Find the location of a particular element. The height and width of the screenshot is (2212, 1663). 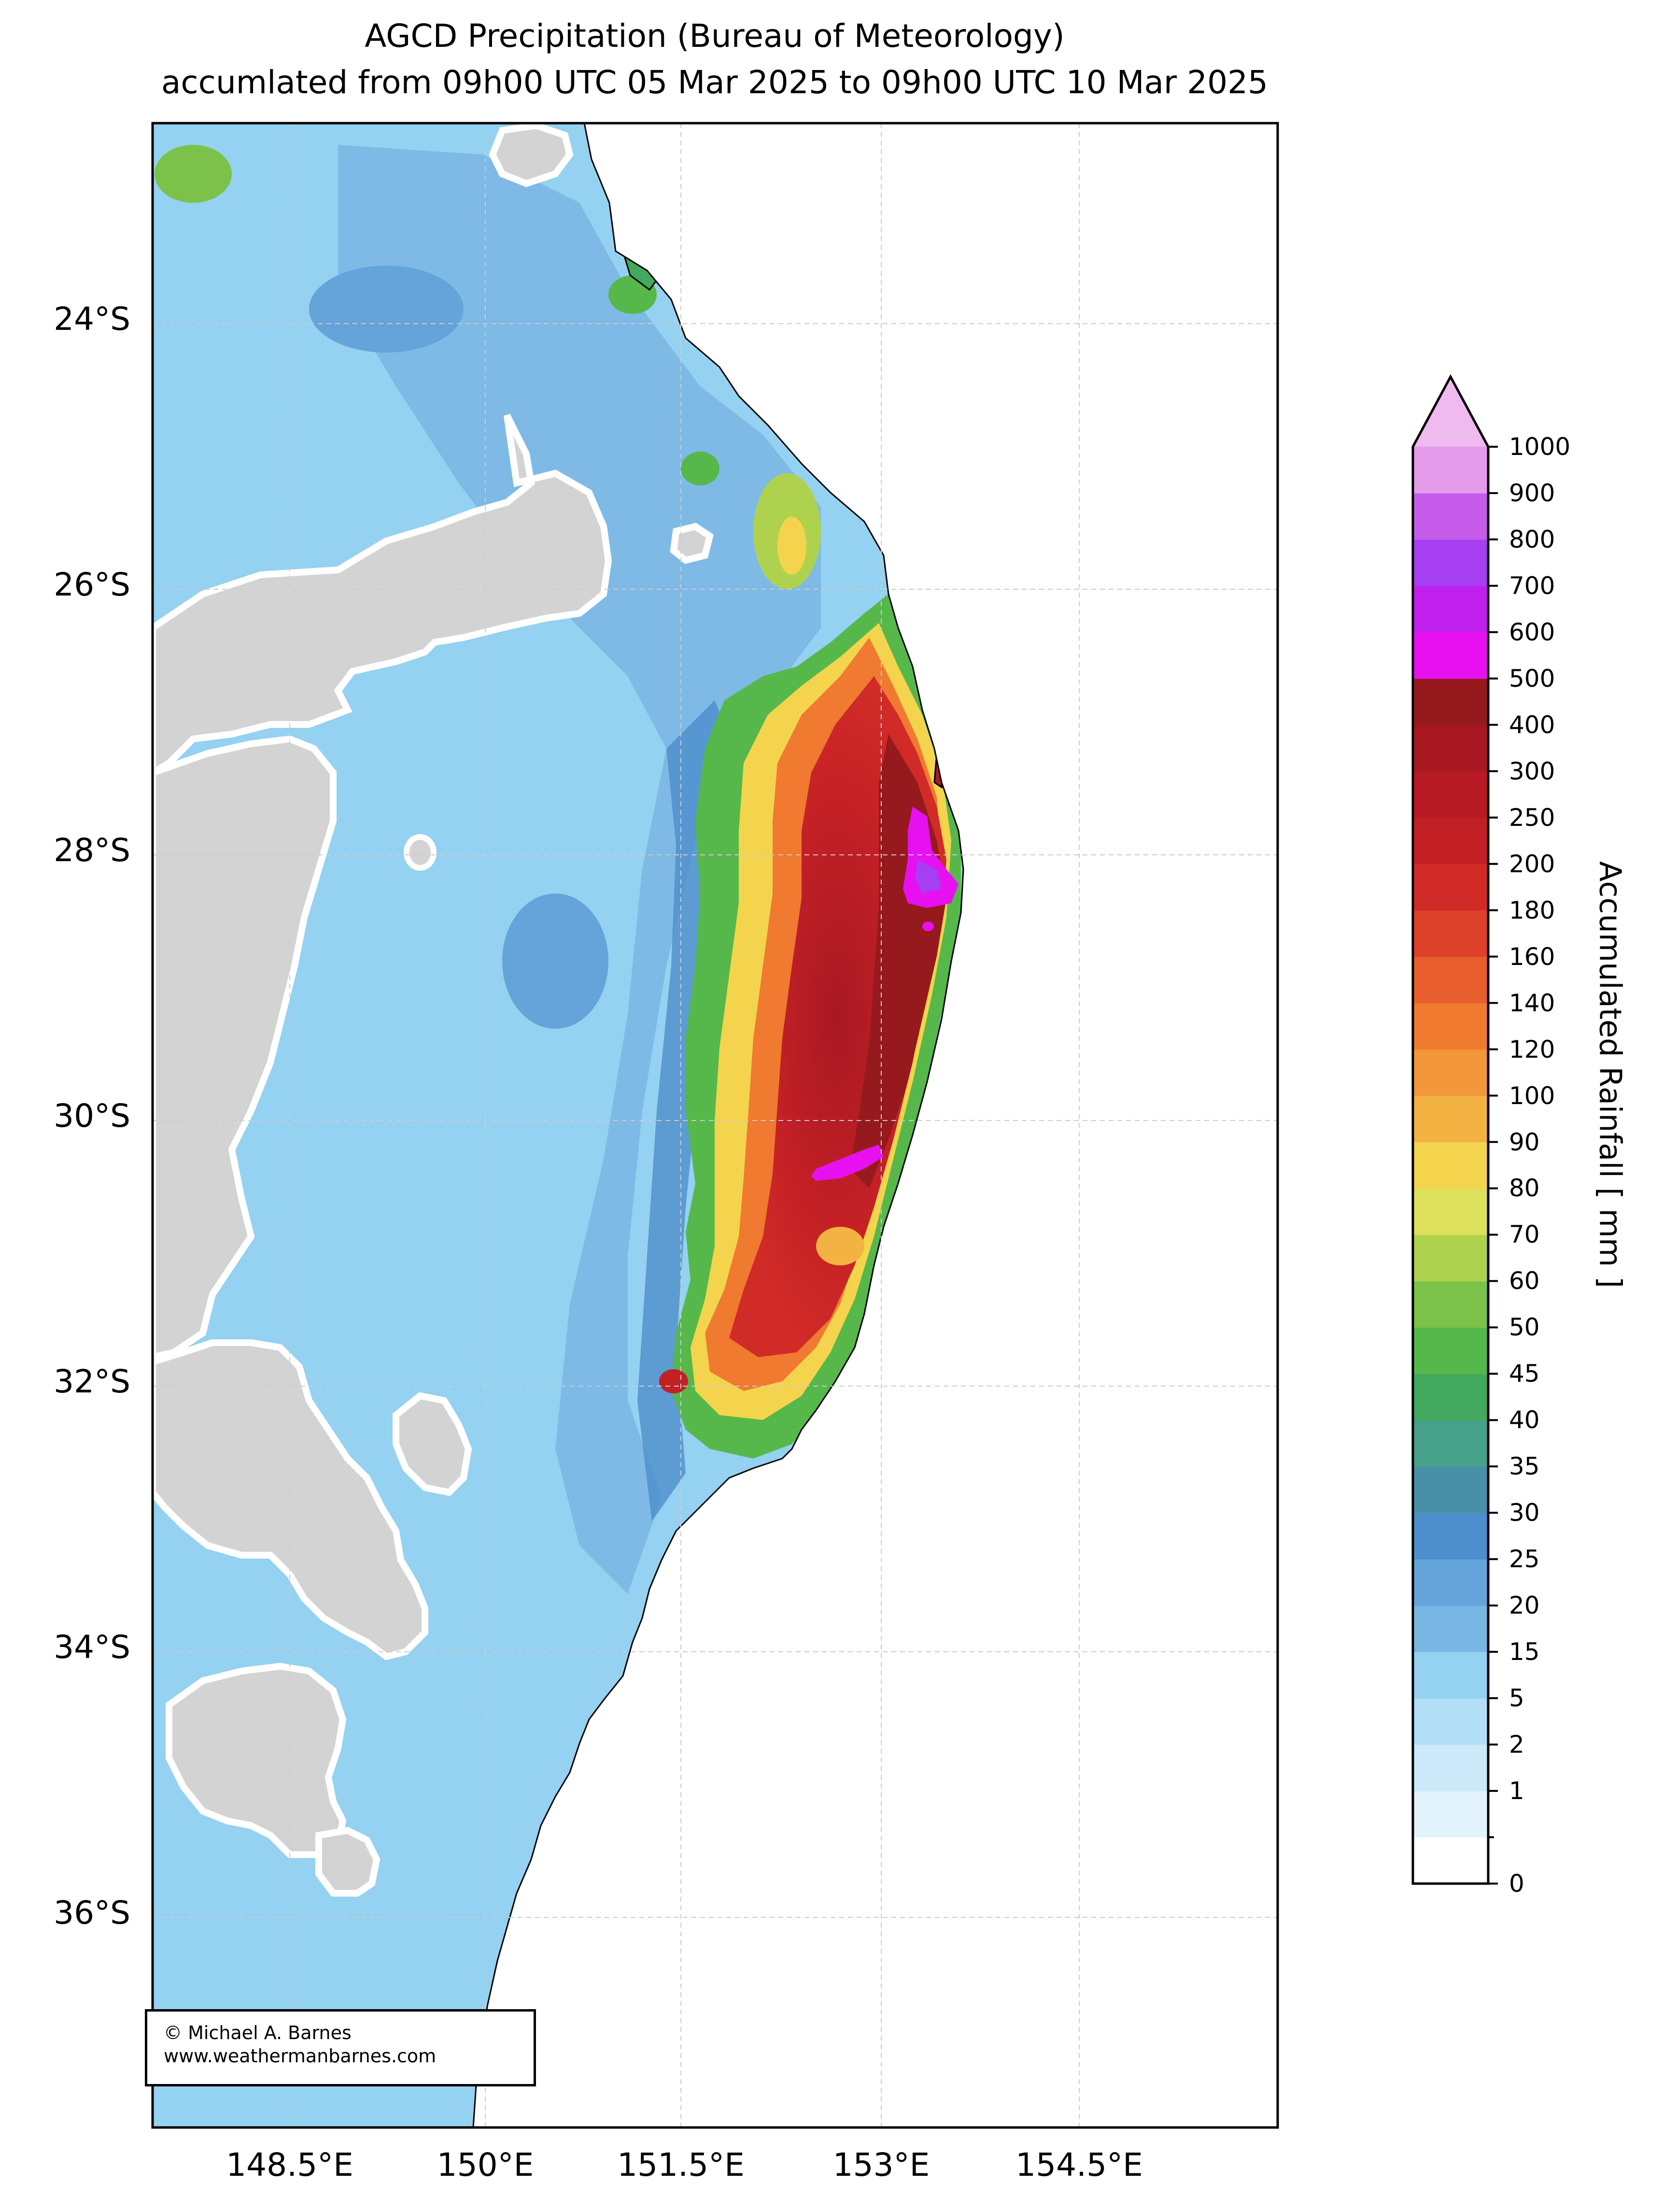

colorbar-tick-label: 250 is located at coordinates (1532, 817).